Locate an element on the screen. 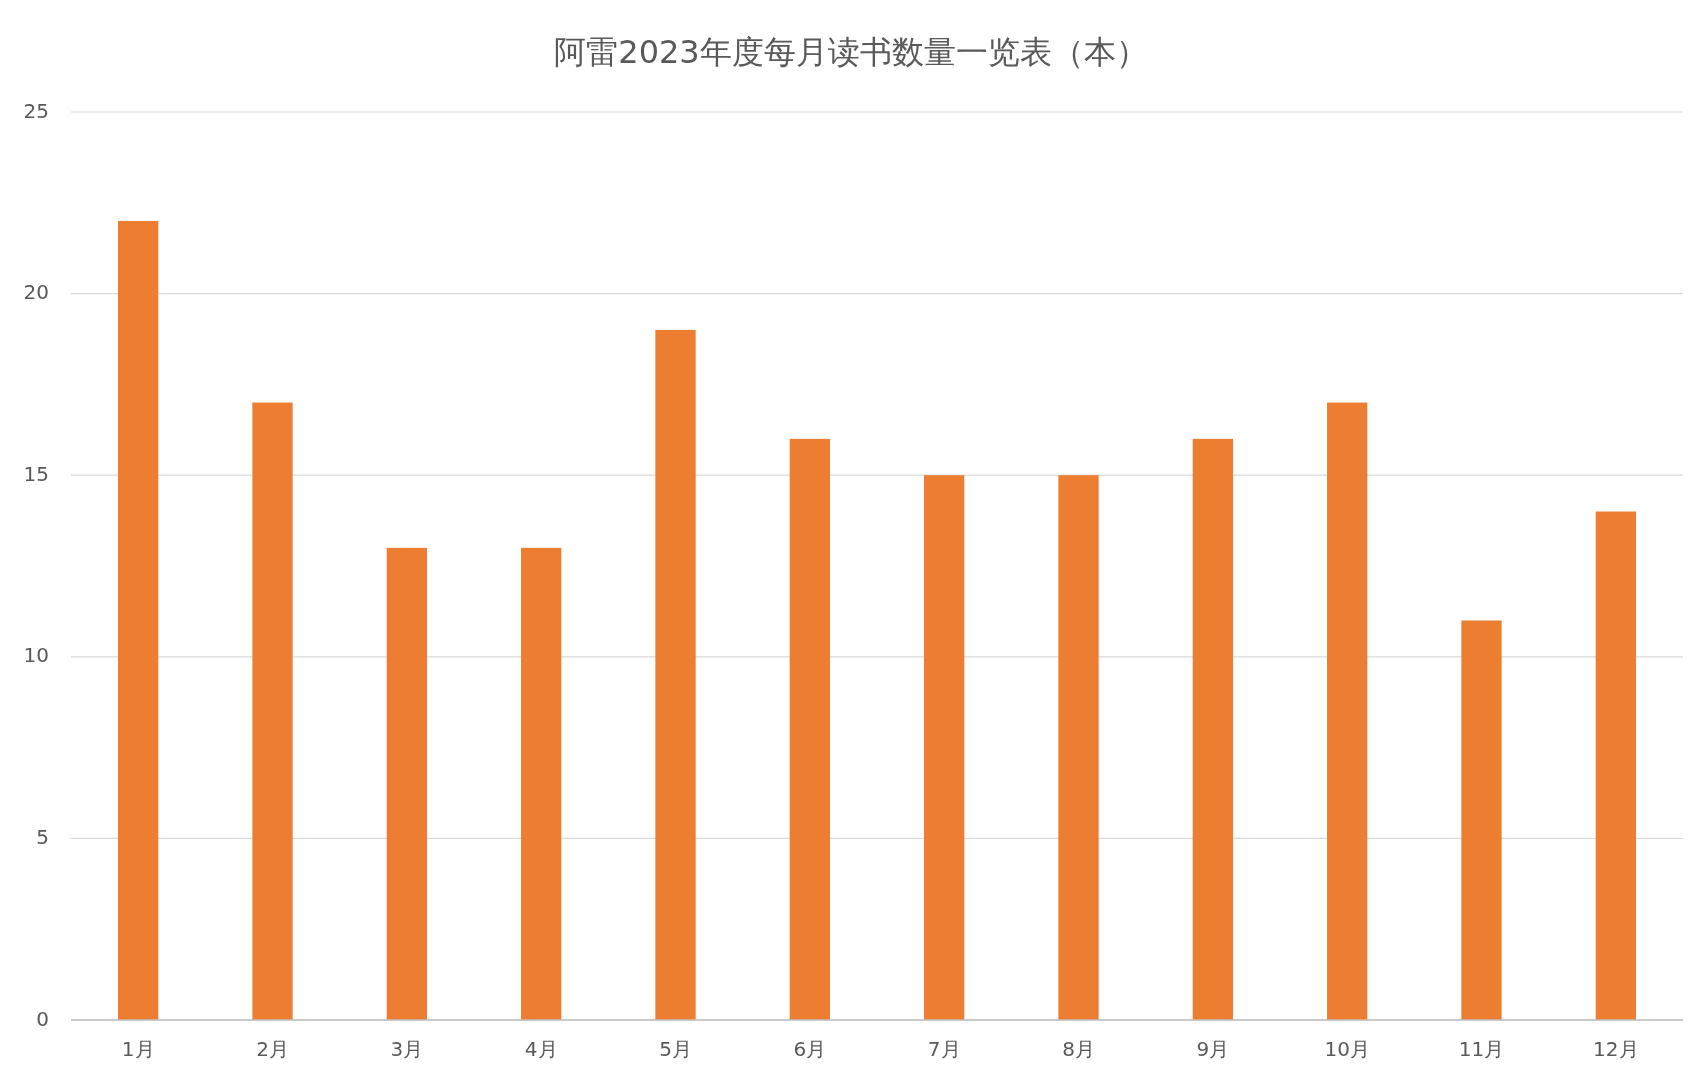 This screenshot has height=1080, width=1702. x-tick-label: 11月 is located at coordinates (1481, 1048).